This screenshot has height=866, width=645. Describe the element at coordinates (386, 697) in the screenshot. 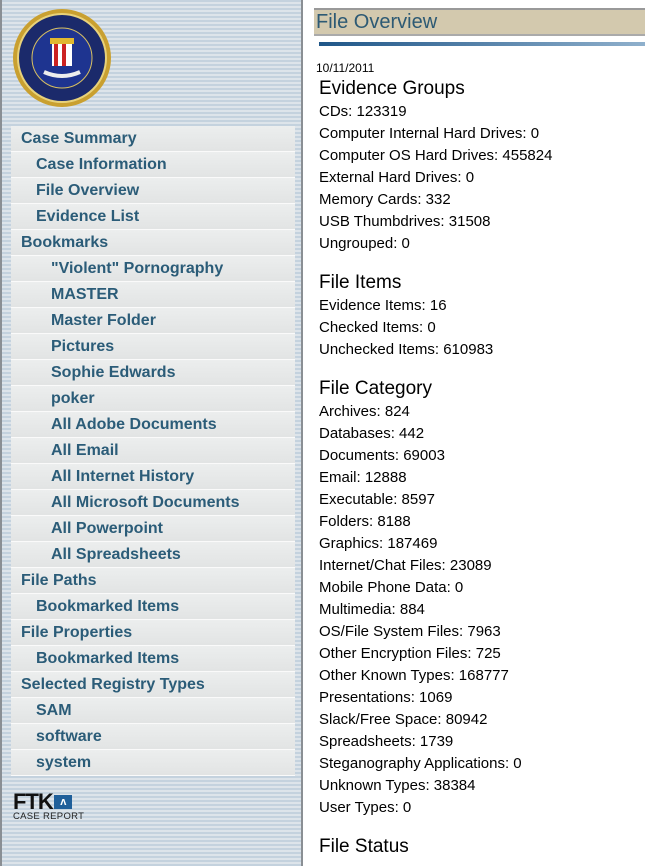

I see `stat-row: Presentations: 1069` at that location.